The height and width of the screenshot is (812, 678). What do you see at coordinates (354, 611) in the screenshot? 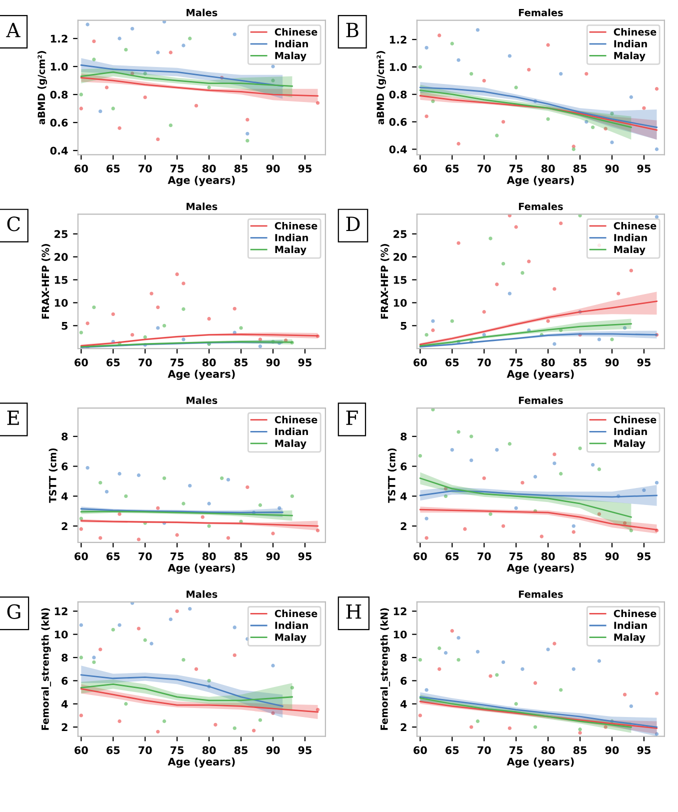
I see `text: H` at bounding box center [354, 611].